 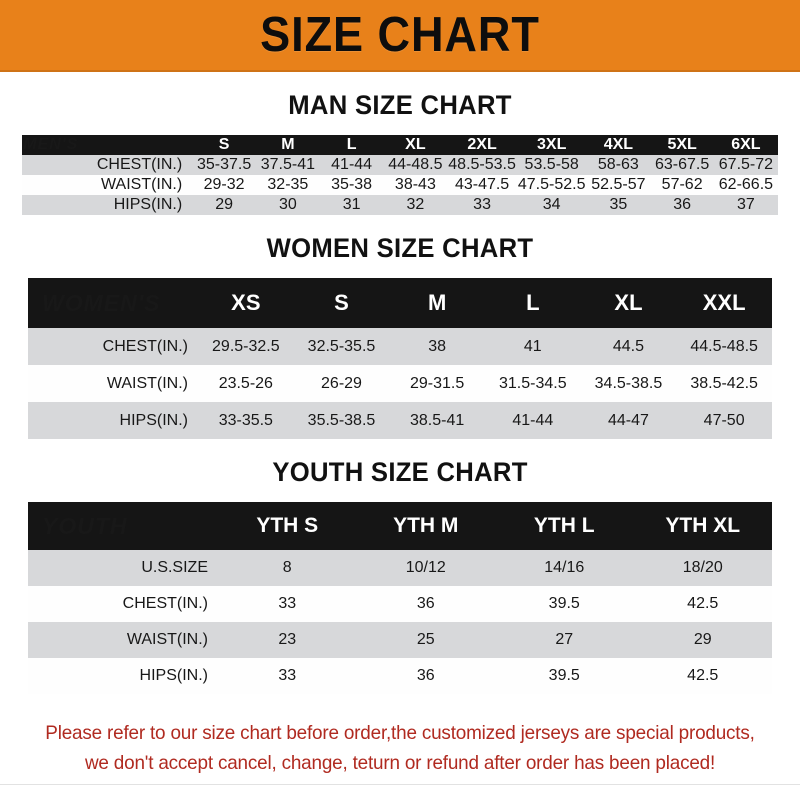 What do you see at coordinates (746, 144) in the screenshot?
I see `column-header-6xl: 6XL` at bounding box center [746, 144].